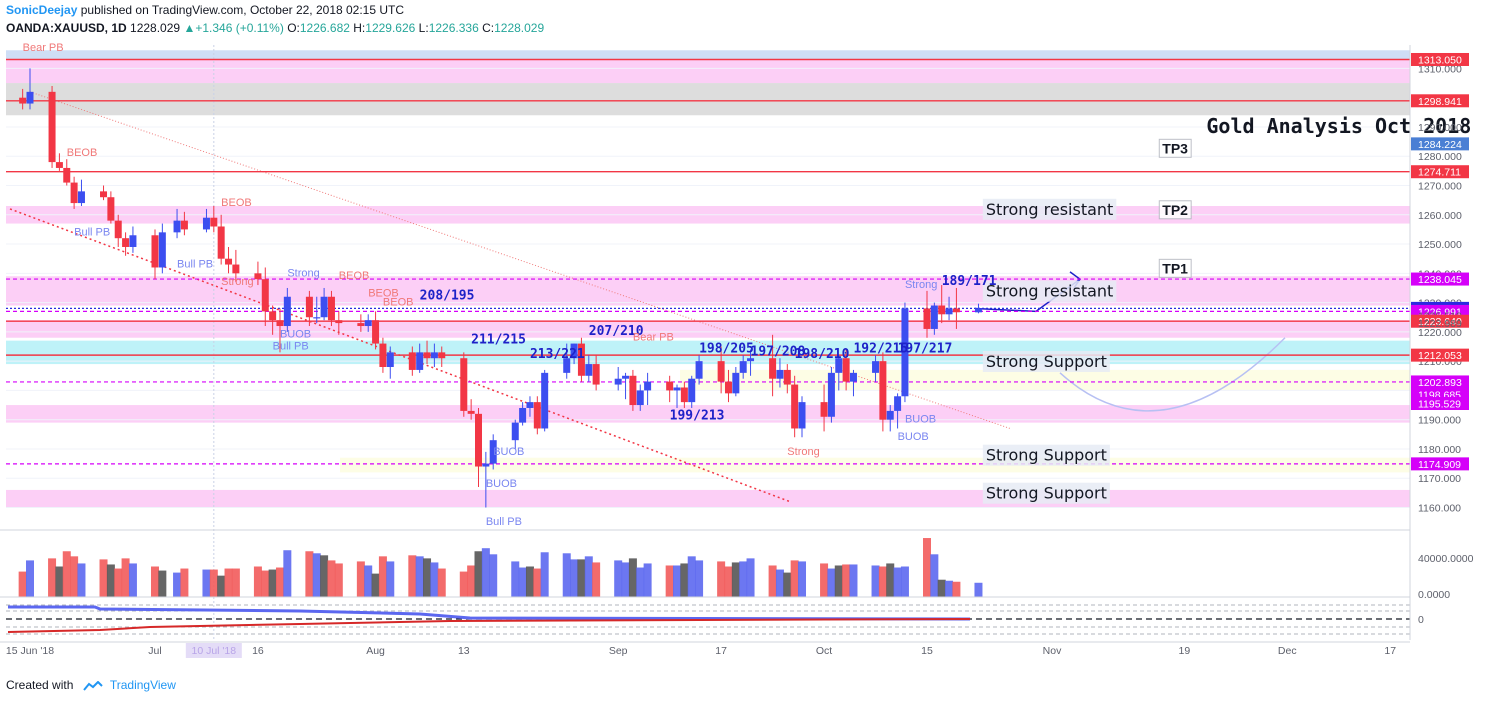 This screenshot has height=703, width=1490. Describe the element at coordinates (375, 651) in the screenshot. I see `x-tick-label: Aug` at that location.